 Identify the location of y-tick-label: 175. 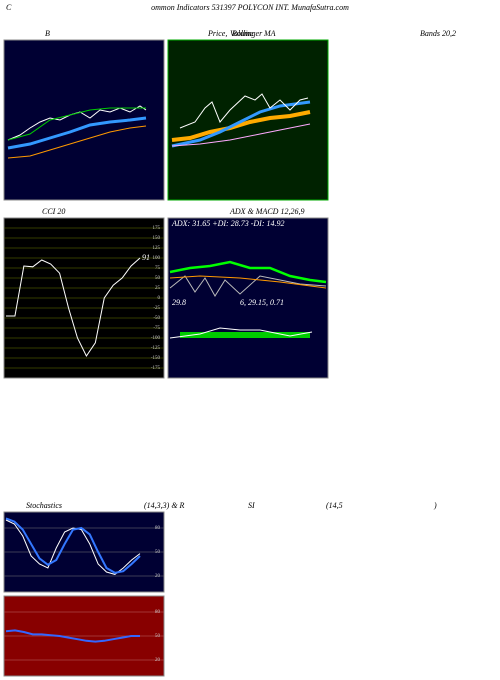
(157, 228).